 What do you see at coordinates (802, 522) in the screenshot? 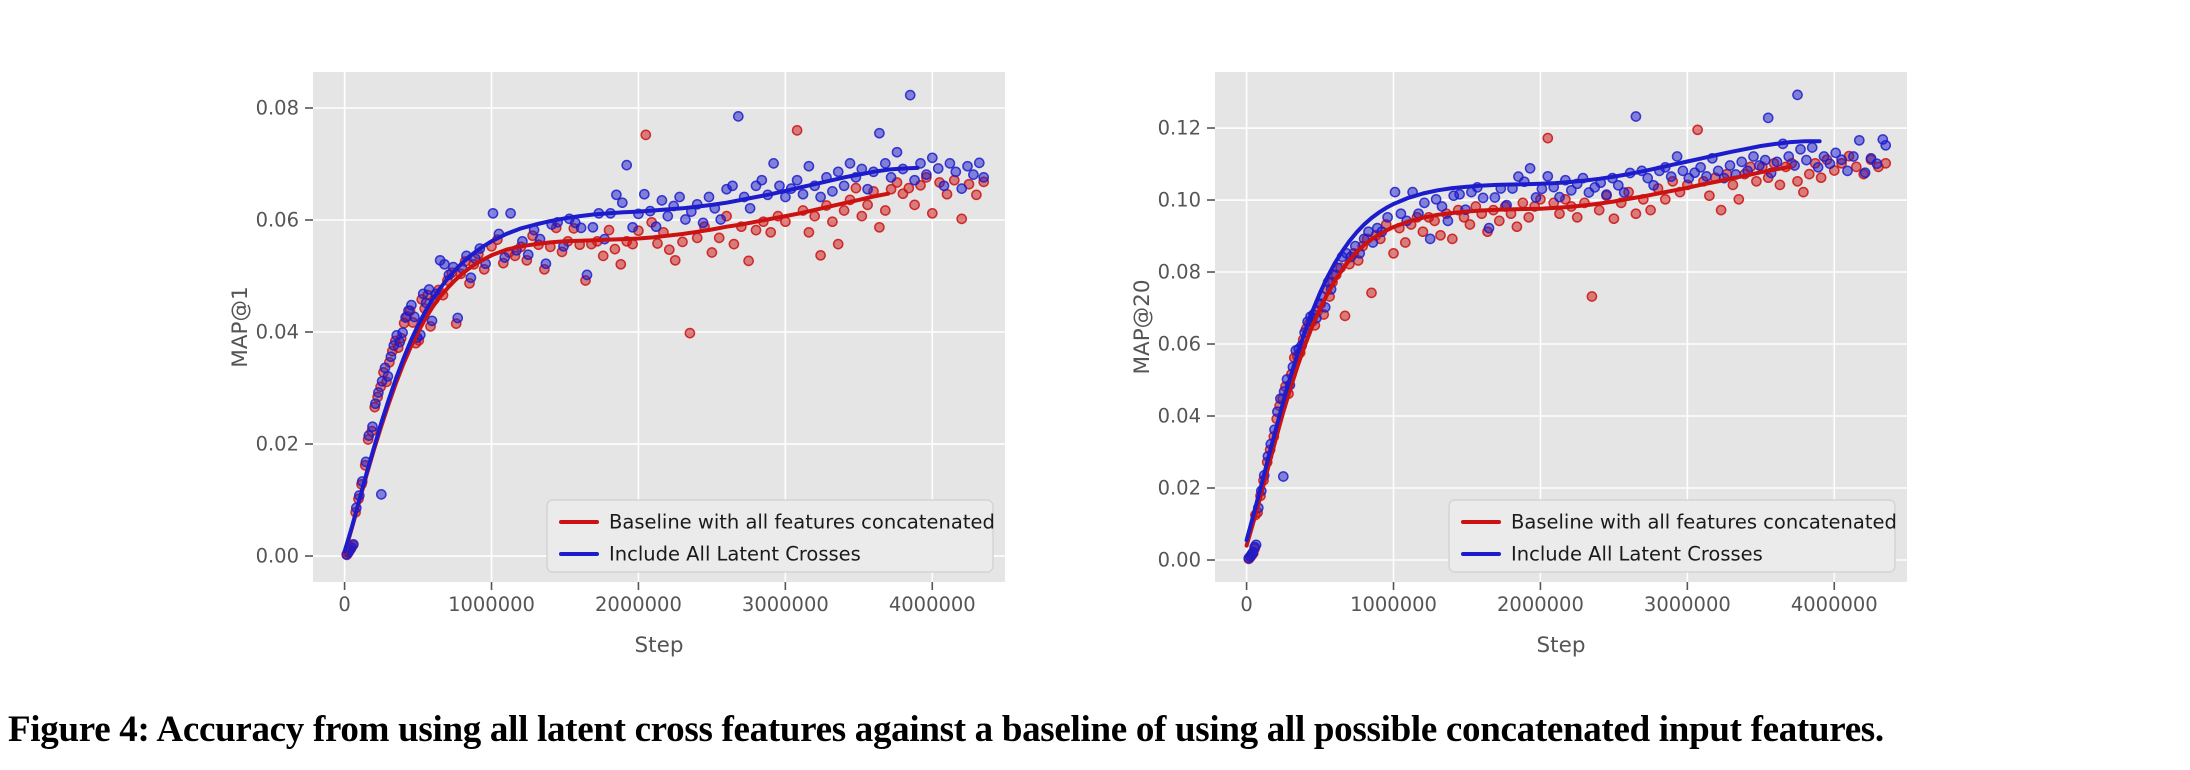
I see `legend-label: Baseline with all features concatenated` at bounding box center [802, 522].